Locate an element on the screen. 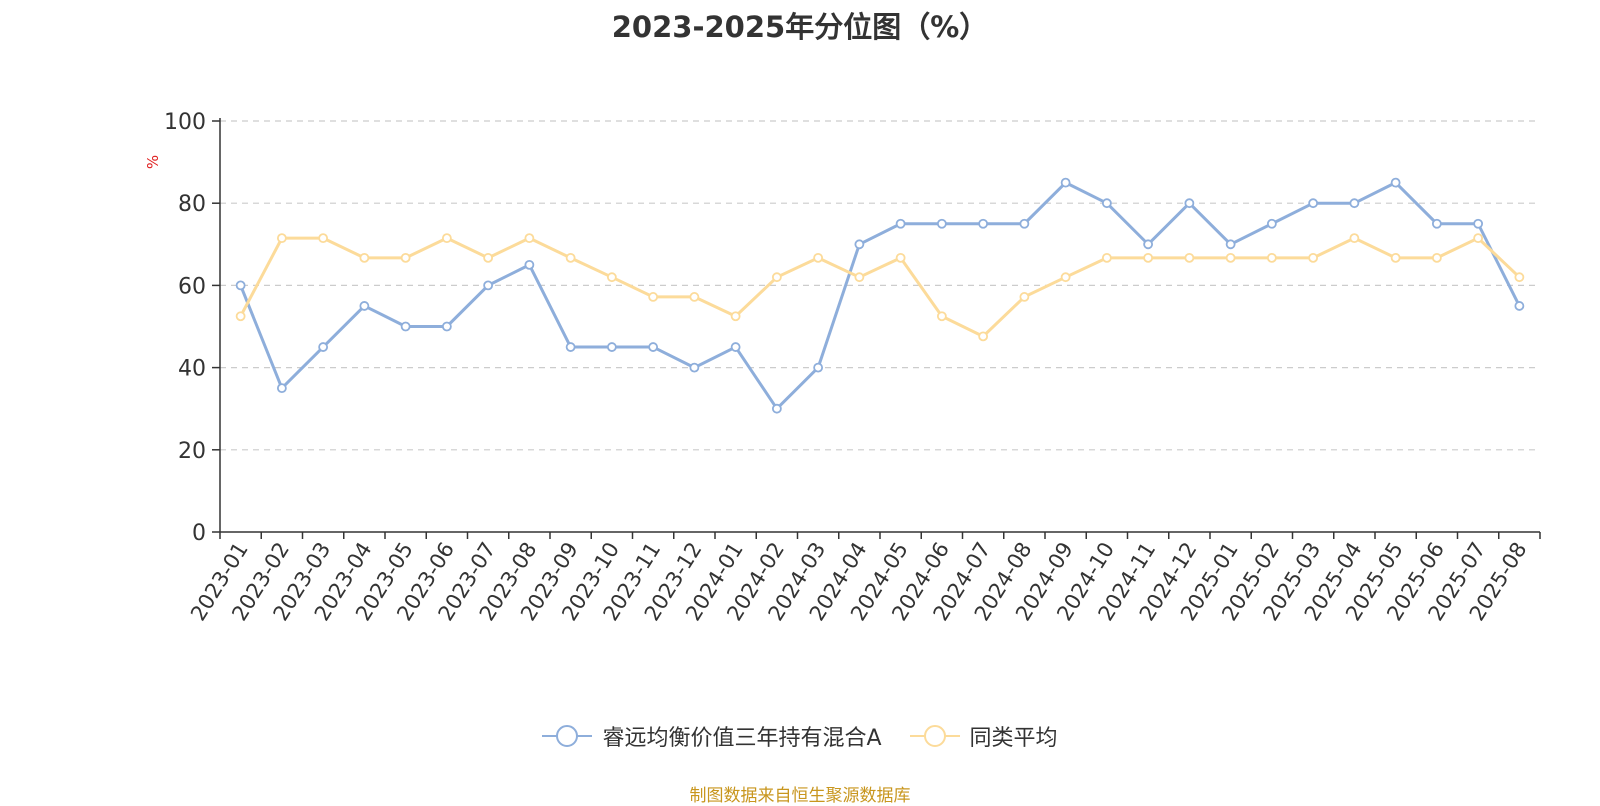 The image size is (1600, 806). y-tick-labels: 0 20 40 60 80 100 is located at coordinates (185, 328).